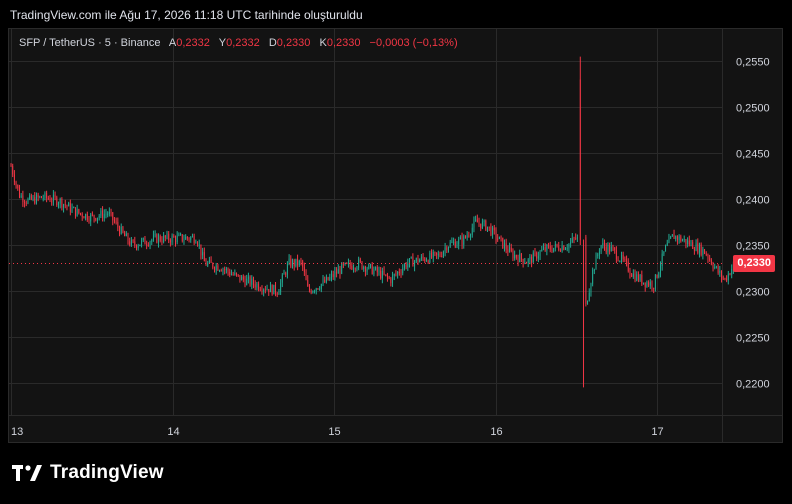 The width and height of the screenshot is (792, 504). Describe the element at coordinates (88, 473) in the screenshot. I see `brand-footer: TradingView` at that location.